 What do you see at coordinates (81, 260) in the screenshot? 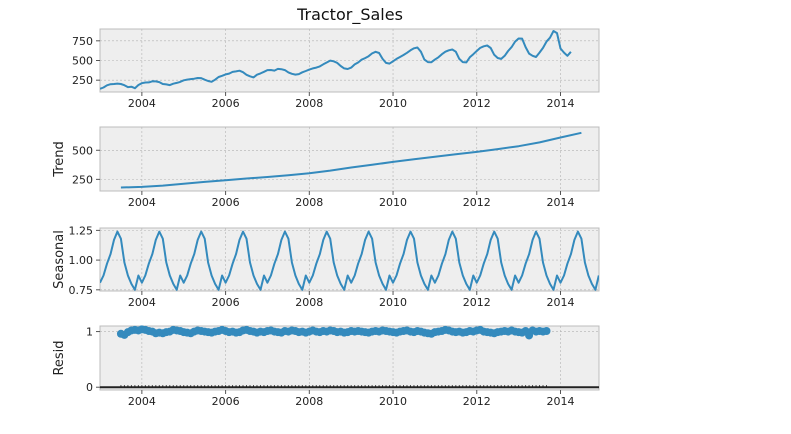
I see `y-tick-label: 1.00` at bounding box center [81, 260].